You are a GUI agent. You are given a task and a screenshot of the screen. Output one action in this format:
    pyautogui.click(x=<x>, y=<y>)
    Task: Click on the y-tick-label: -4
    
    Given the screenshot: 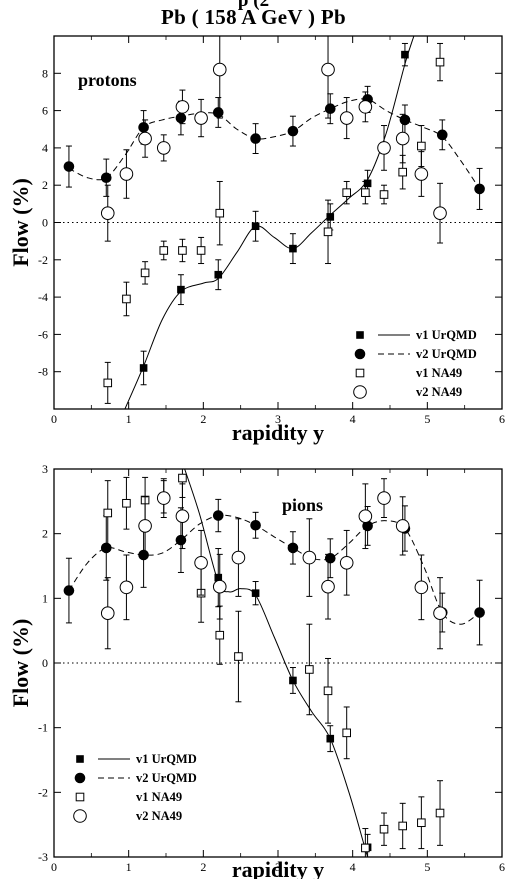 What is the action you would take?
    pyautogui.click(x=43, y=297)
    